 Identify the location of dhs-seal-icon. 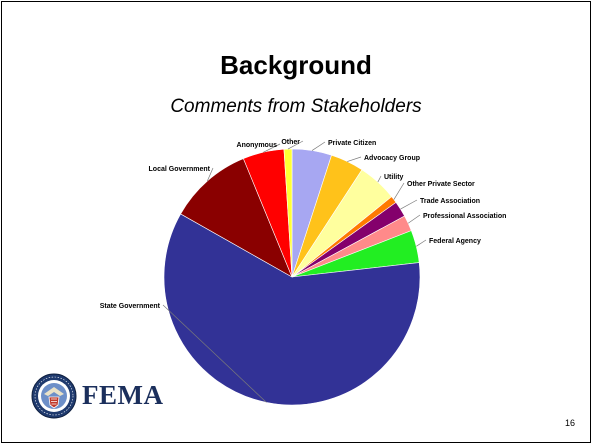
(54, 396).